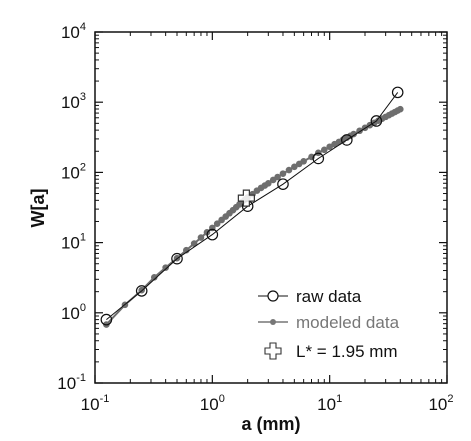 This screenshot has height=441, width=471. Describe the element at coordinates (267, 403) in the screenshot. I see `x-tick-labels: 10⁻¹ 10⁰ 10¹ 10²` at that location.